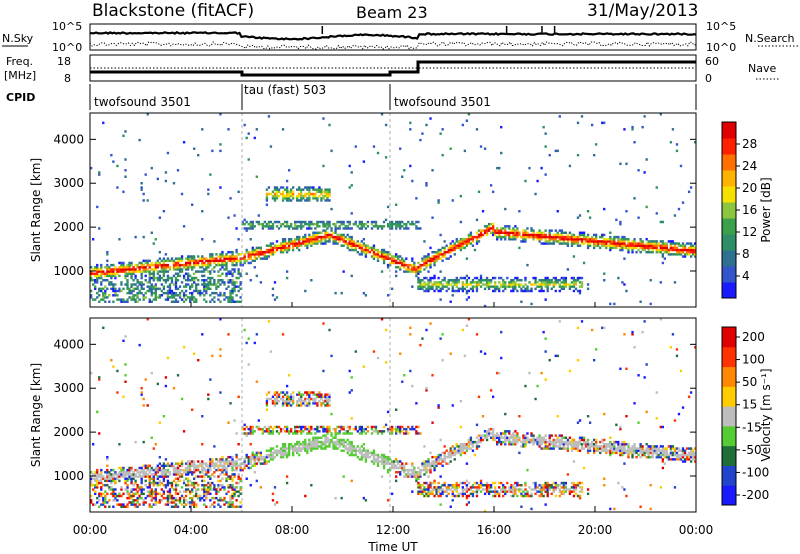 This screenshot has width=800, height=554. I want to click on freq-panel: Freq. [MHz] 18 8 60 0 Nave, so click(392, 69).